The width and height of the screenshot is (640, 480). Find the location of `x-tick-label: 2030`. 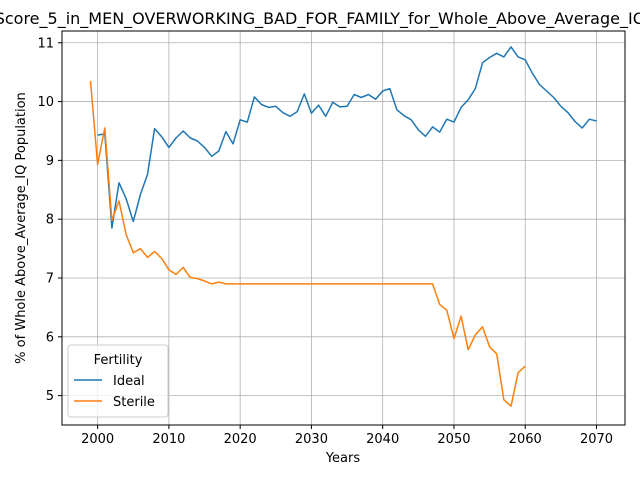

x-tick-label: 2030 is located at coordinates (311, 439).